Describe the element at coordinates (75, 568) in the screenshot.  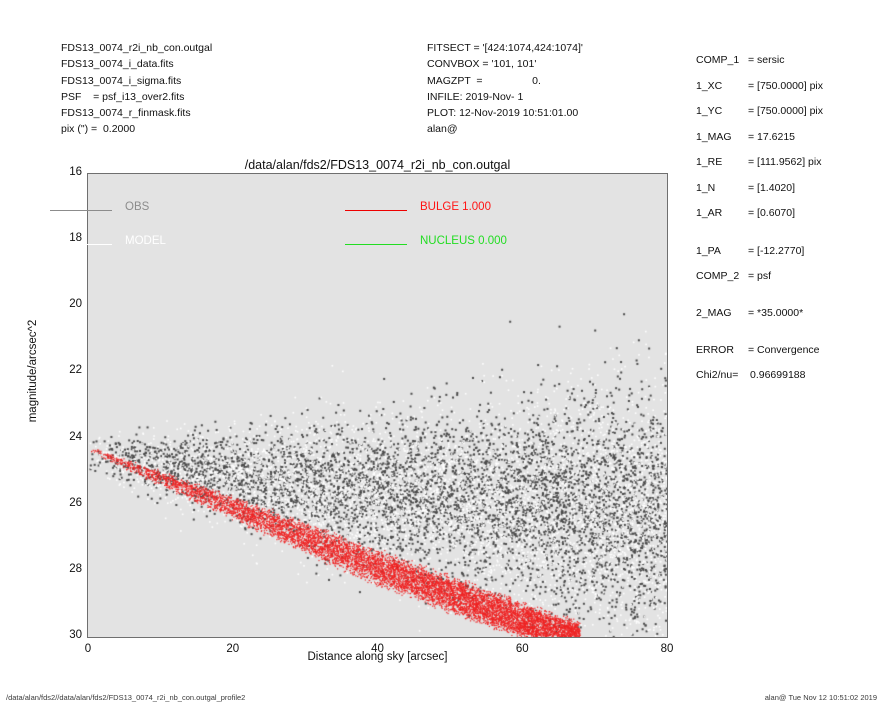
I see `y-tick-28: 28` at that location.